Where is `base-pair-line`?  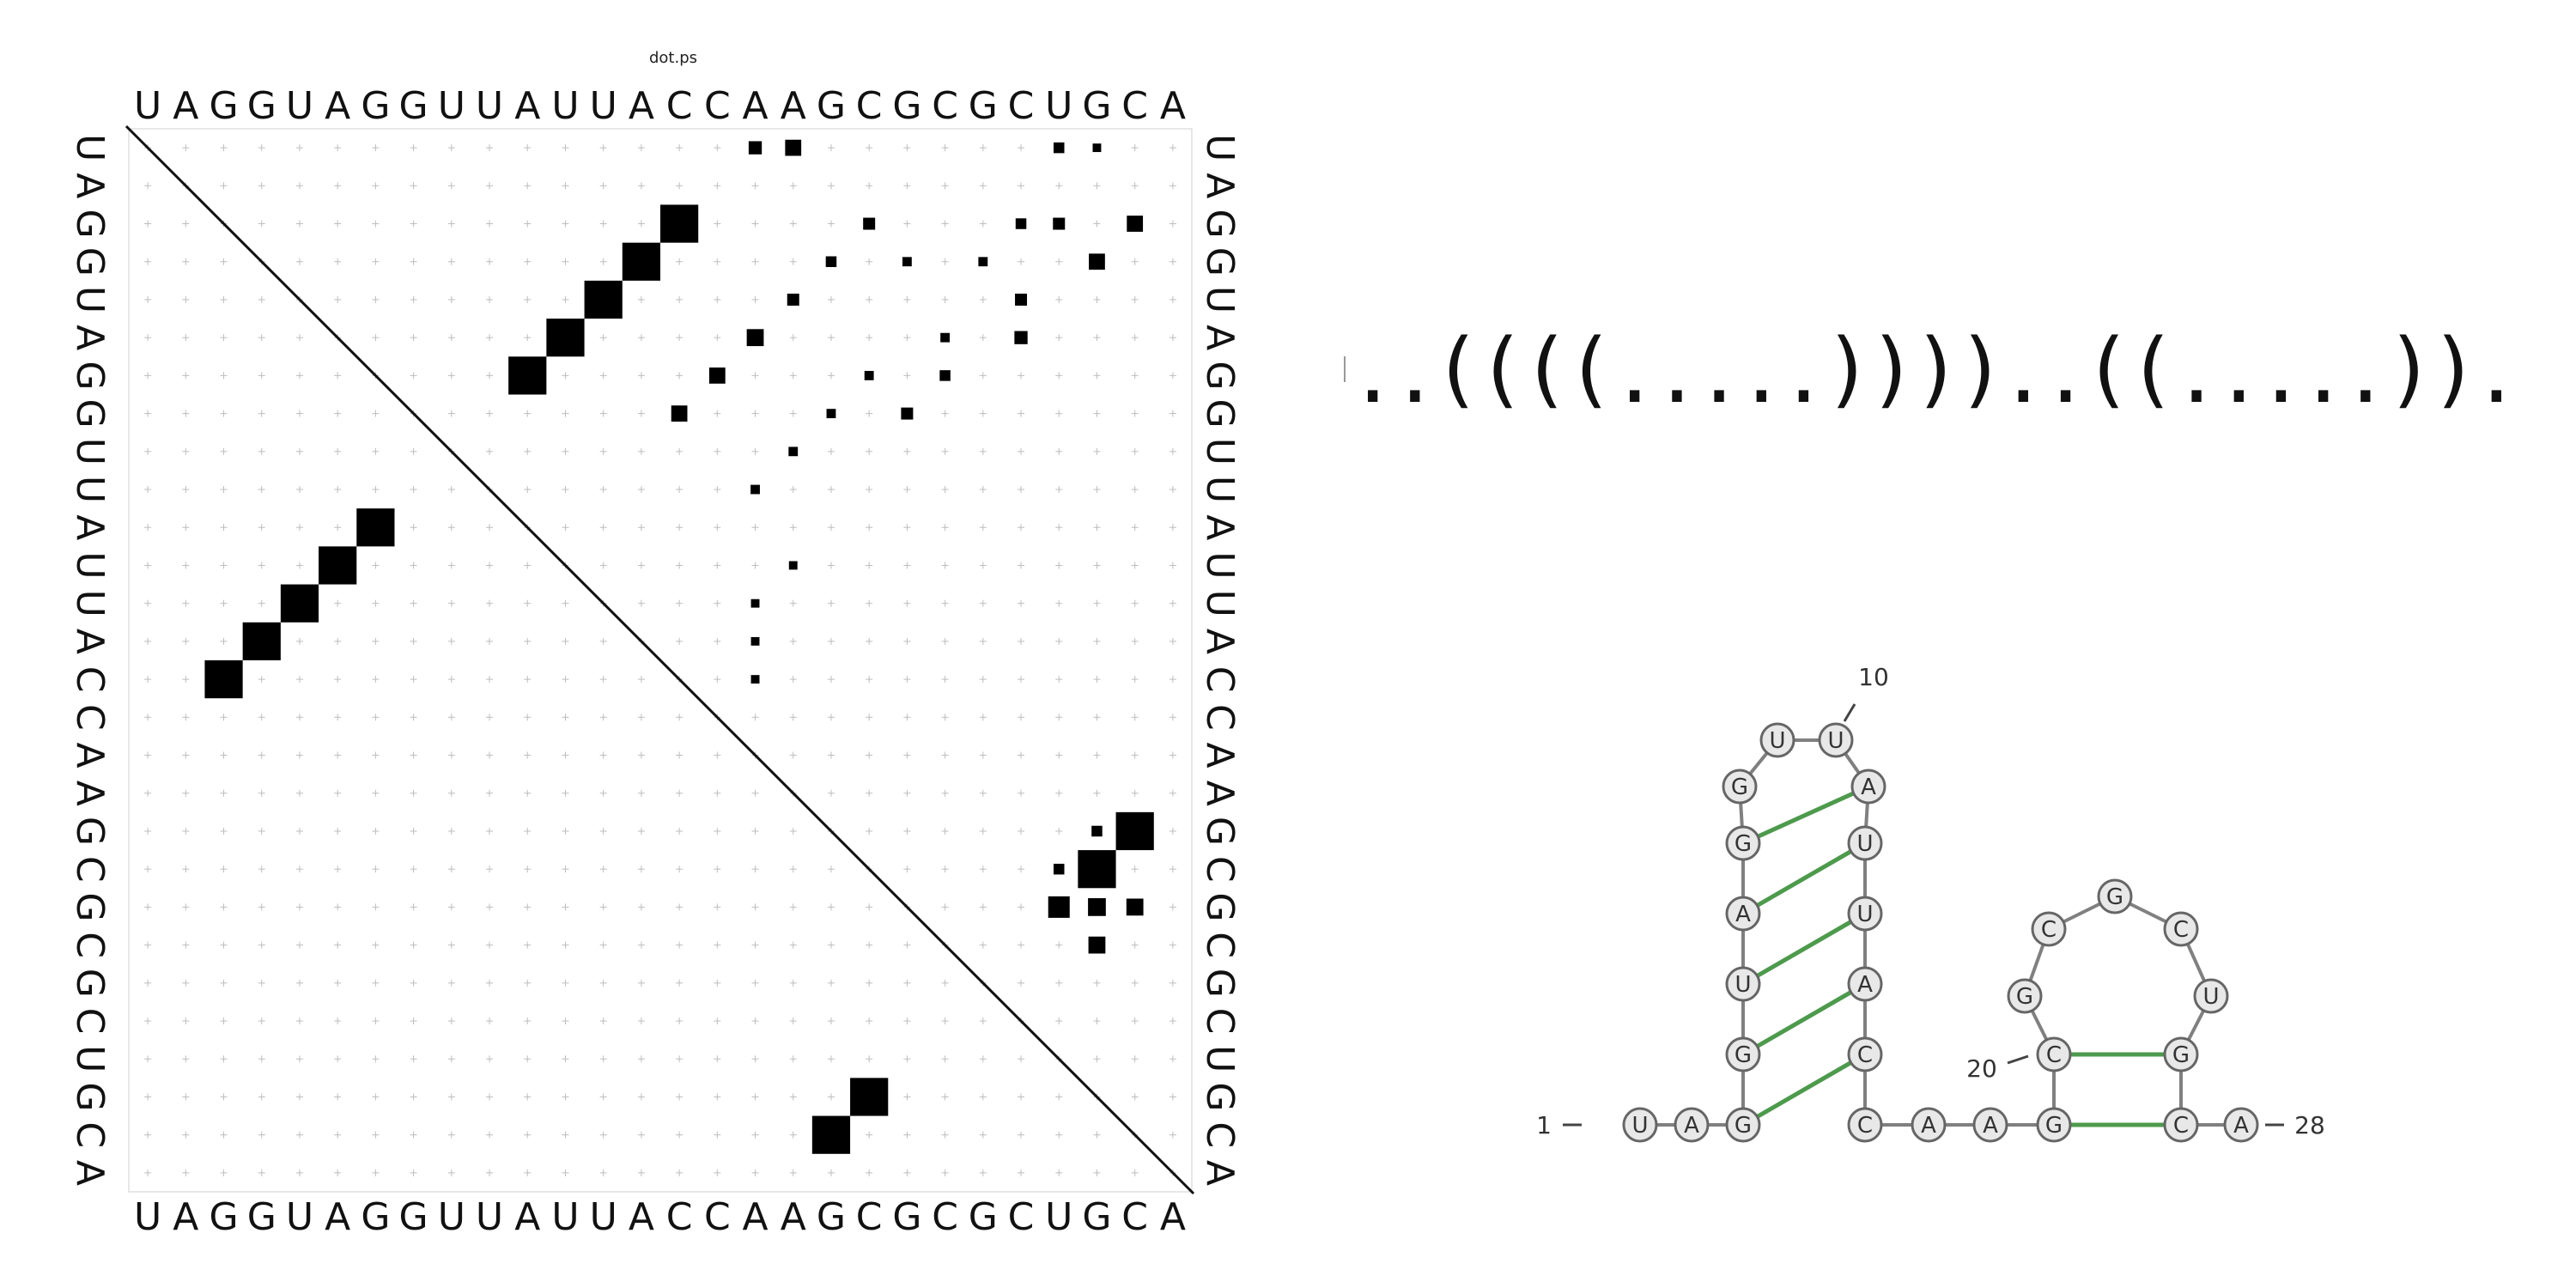
base-pair-line is located at coordinates (1804, 1019).